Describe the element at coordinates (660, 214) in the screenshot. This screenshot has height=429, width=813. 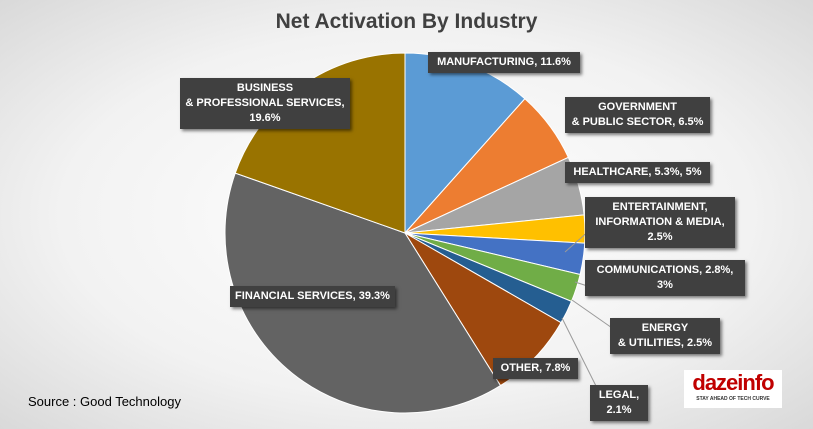
I see `category-label: ENTERTAINMENT, INFORMATION & MEDIA,` at that location.